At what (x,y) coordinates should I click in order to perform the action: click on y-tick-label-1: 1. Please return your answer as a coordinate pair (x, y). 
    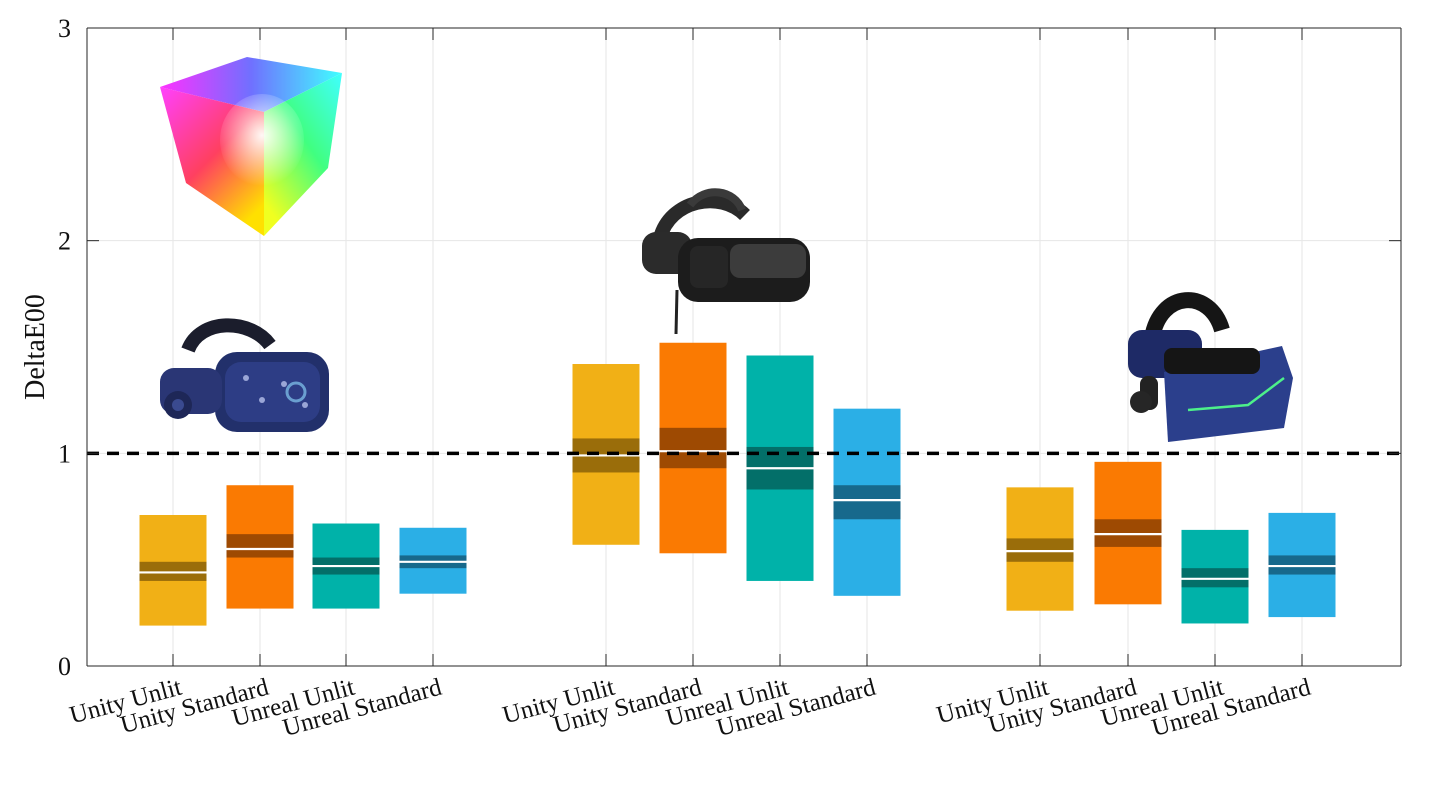
    Looking at the image, I should click on (64, 453).